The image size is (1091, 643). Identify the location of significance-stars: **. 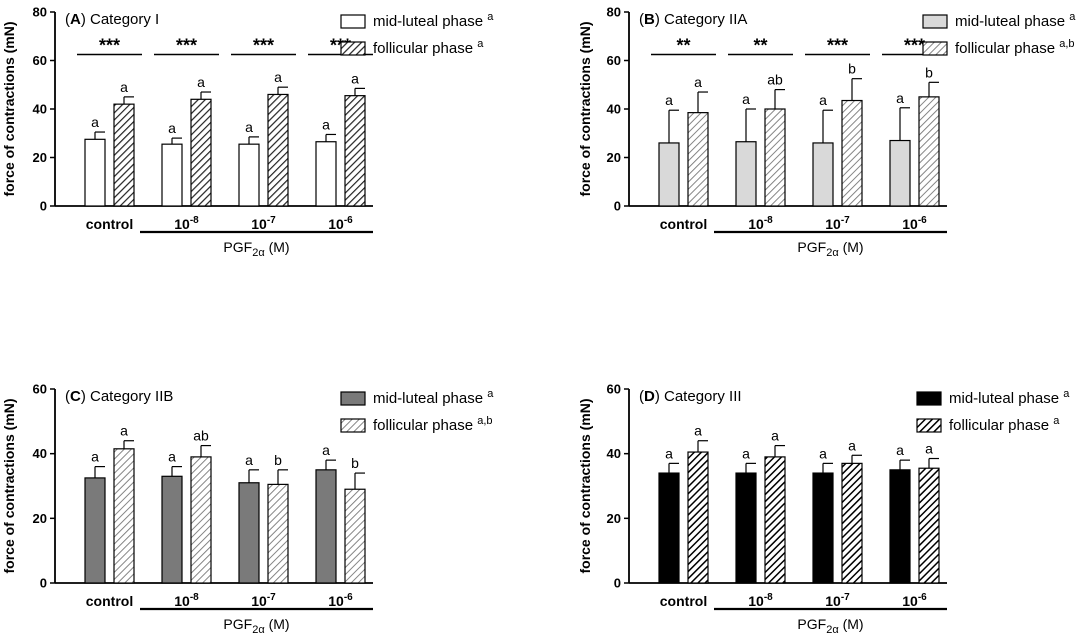
(683, 45).